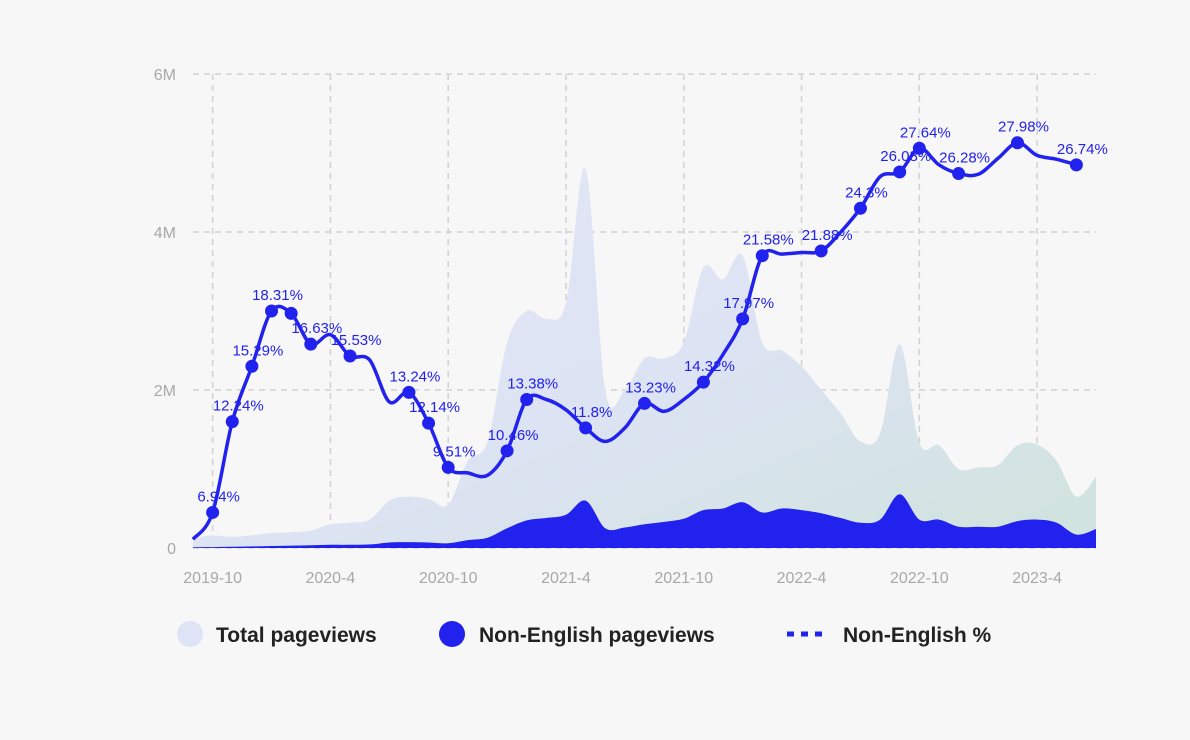  Describe the element at coordinates (683, 578) in the screenshot. I see `x-tick-label: 2021-10` at that location.